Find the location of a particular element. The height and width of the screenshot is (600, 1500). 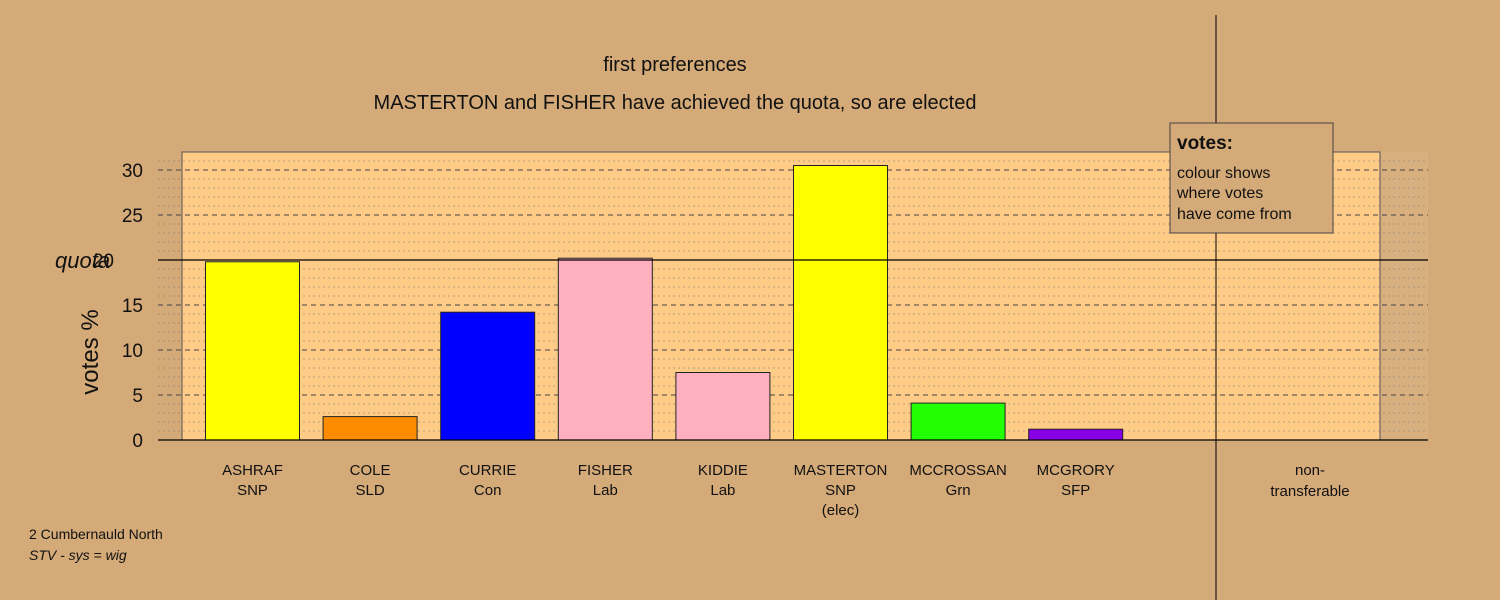

candidate-label: KIDDIE is located at coordinates (723, 470).